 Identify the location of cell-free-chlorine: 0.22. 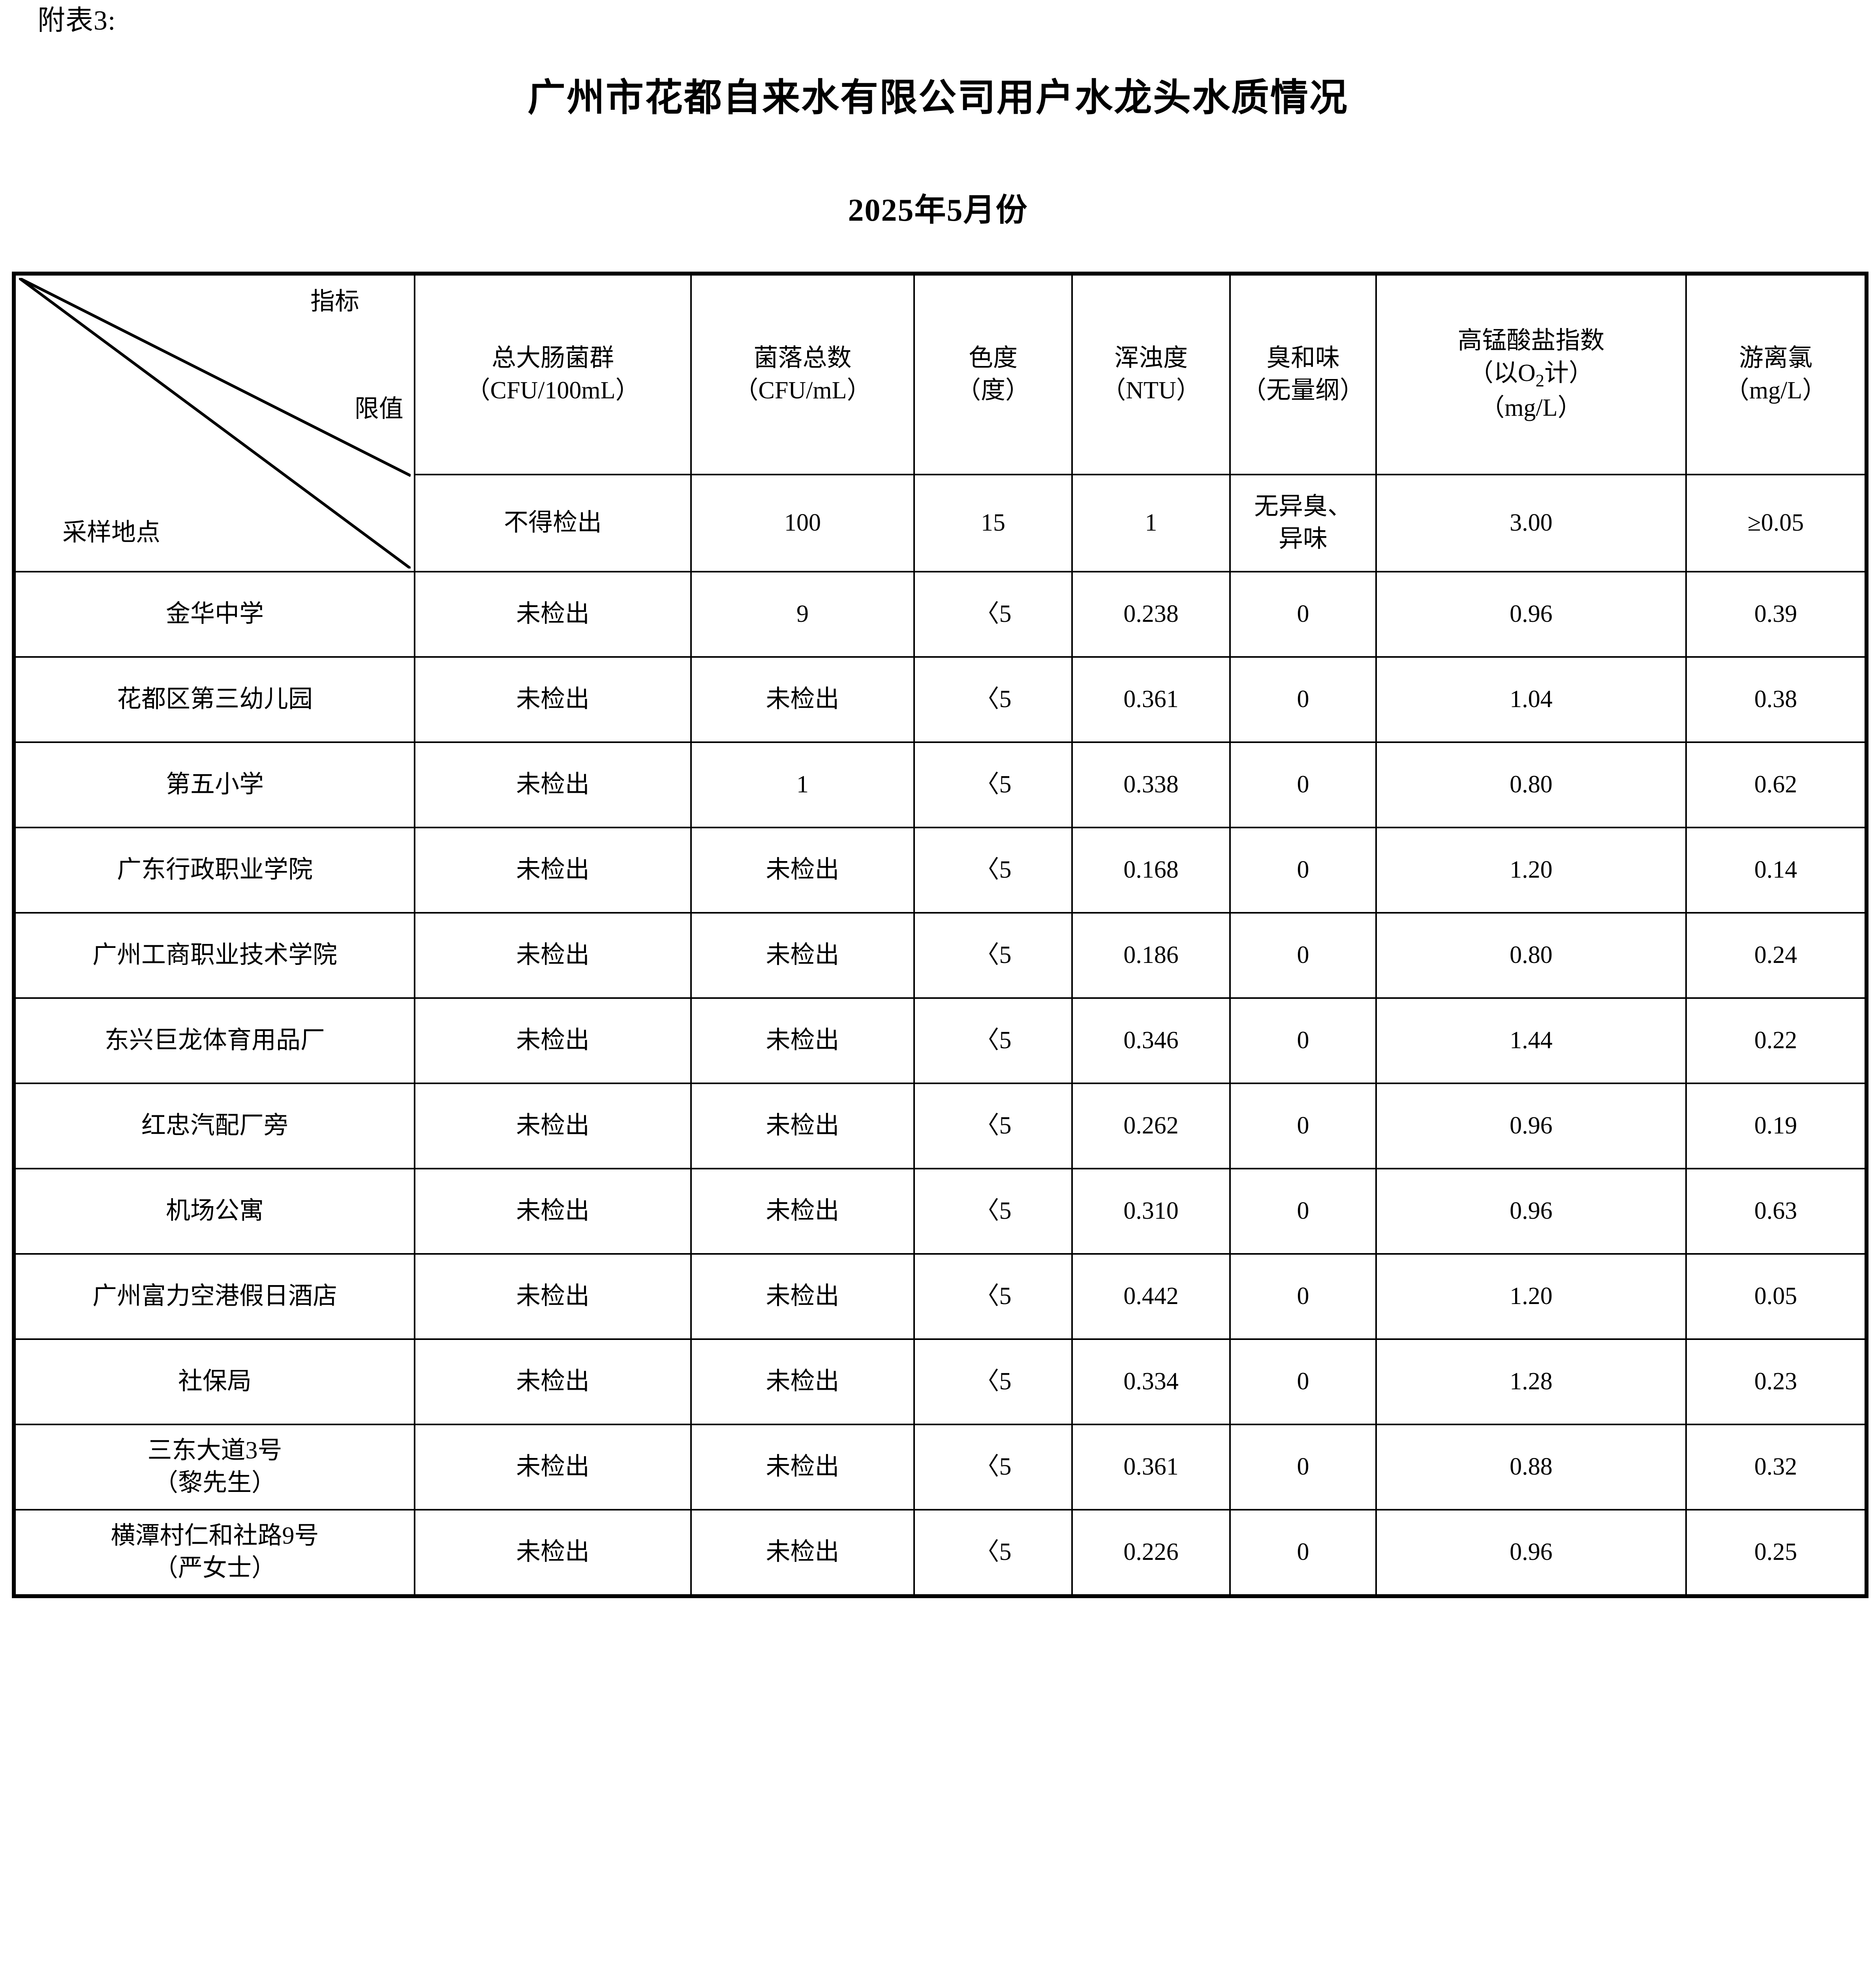
(1776, 1040).